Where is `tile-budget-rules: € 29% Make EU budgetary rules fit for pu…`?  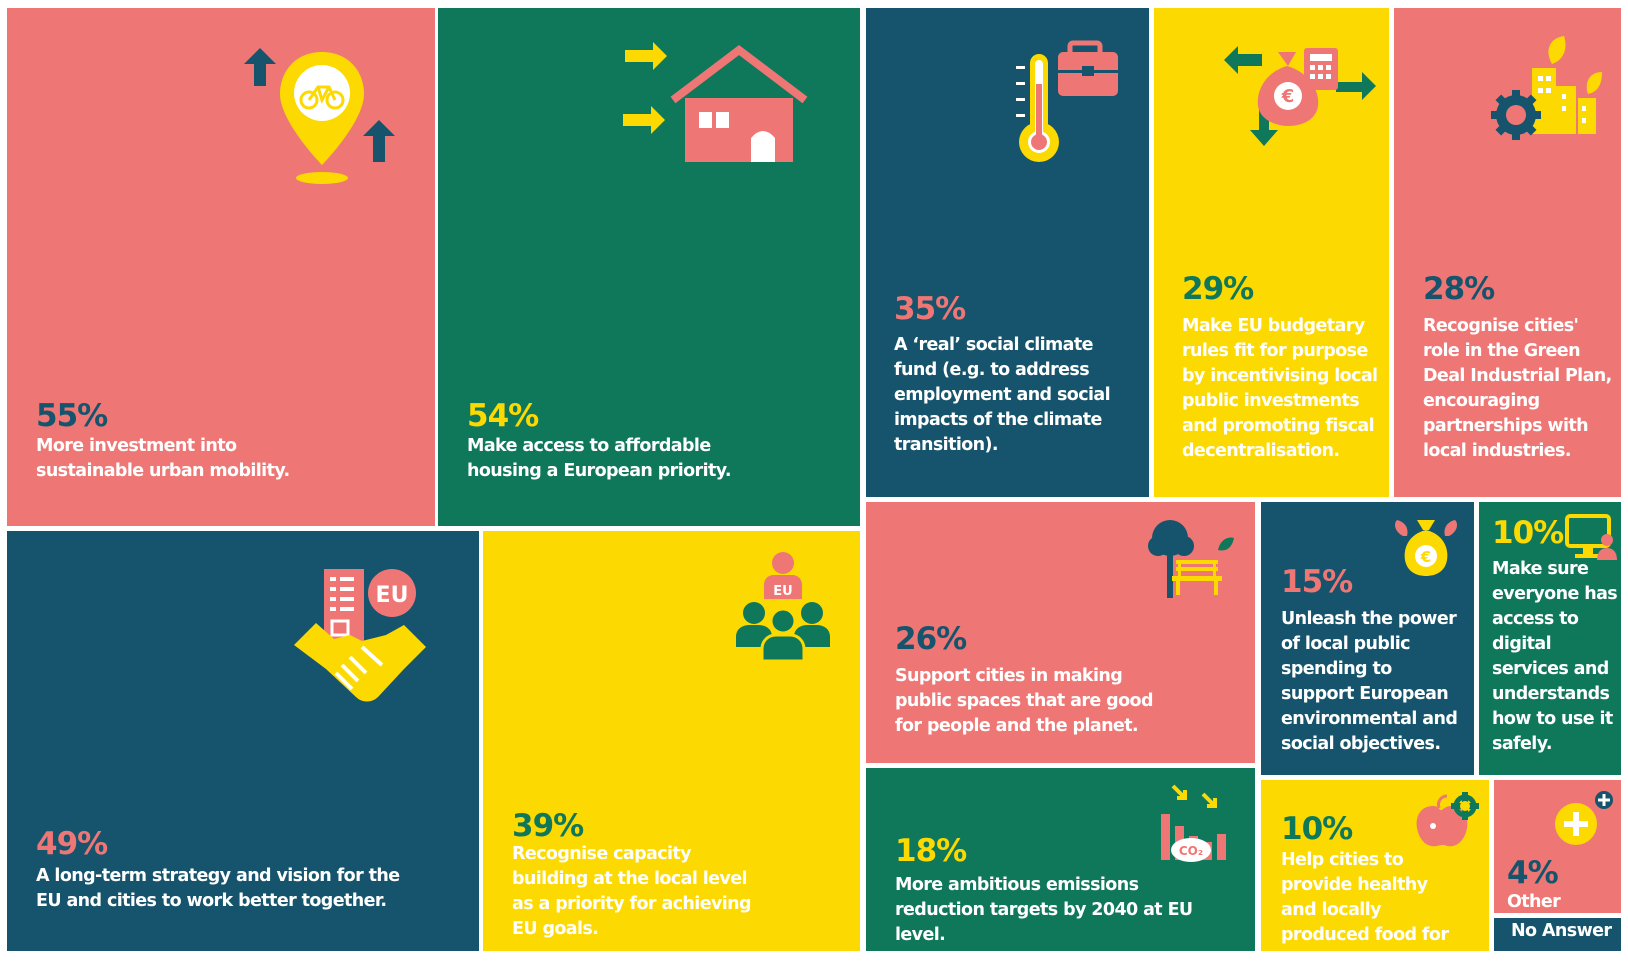 tile-budget-rules: € 29% Make EU budgetary rules fit for pu… is located at coordinates (1271, 252).